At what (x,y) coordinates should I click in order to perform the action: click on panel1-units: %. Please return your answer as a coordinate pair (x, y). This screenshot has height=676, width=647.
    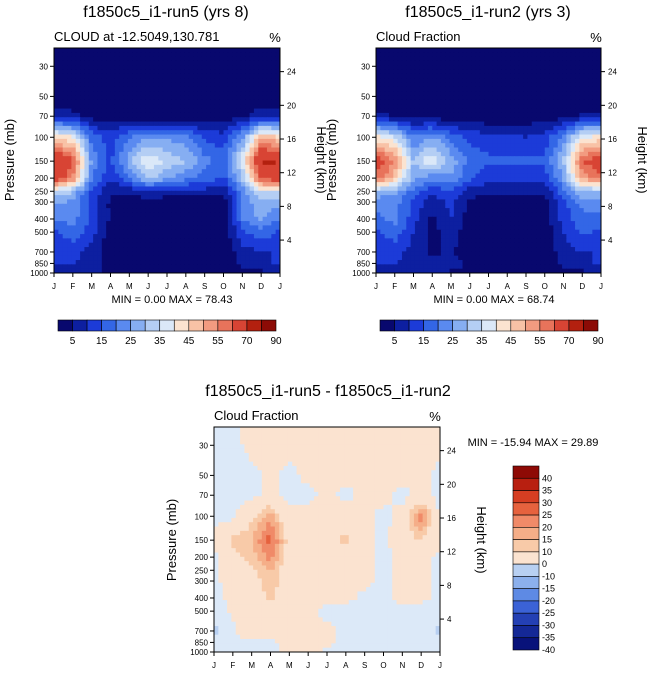
    Looking at the image, I should click on (275, 37).